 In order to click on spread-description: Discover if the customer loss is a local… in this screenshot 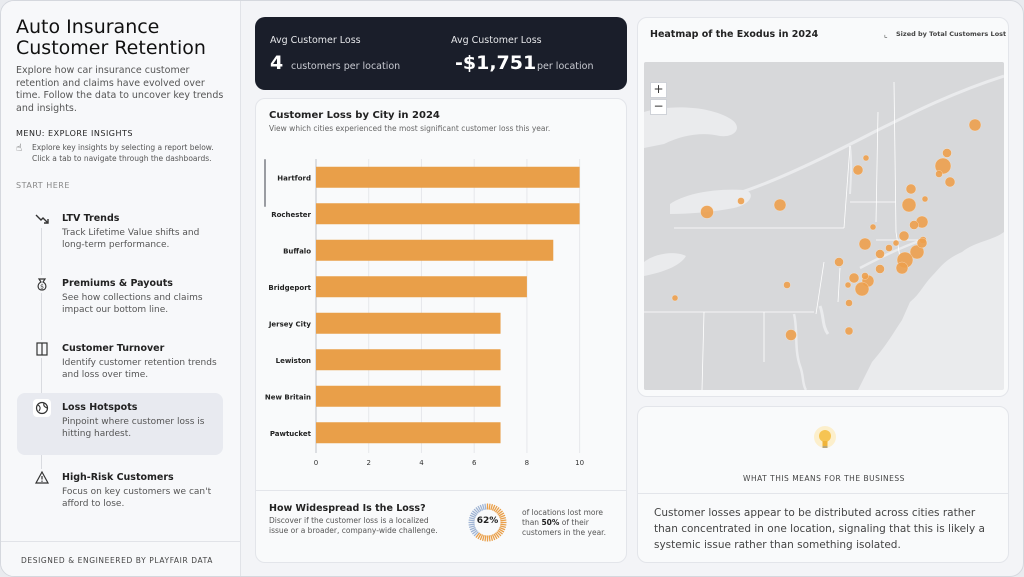, I will do `click(353, 525)`.